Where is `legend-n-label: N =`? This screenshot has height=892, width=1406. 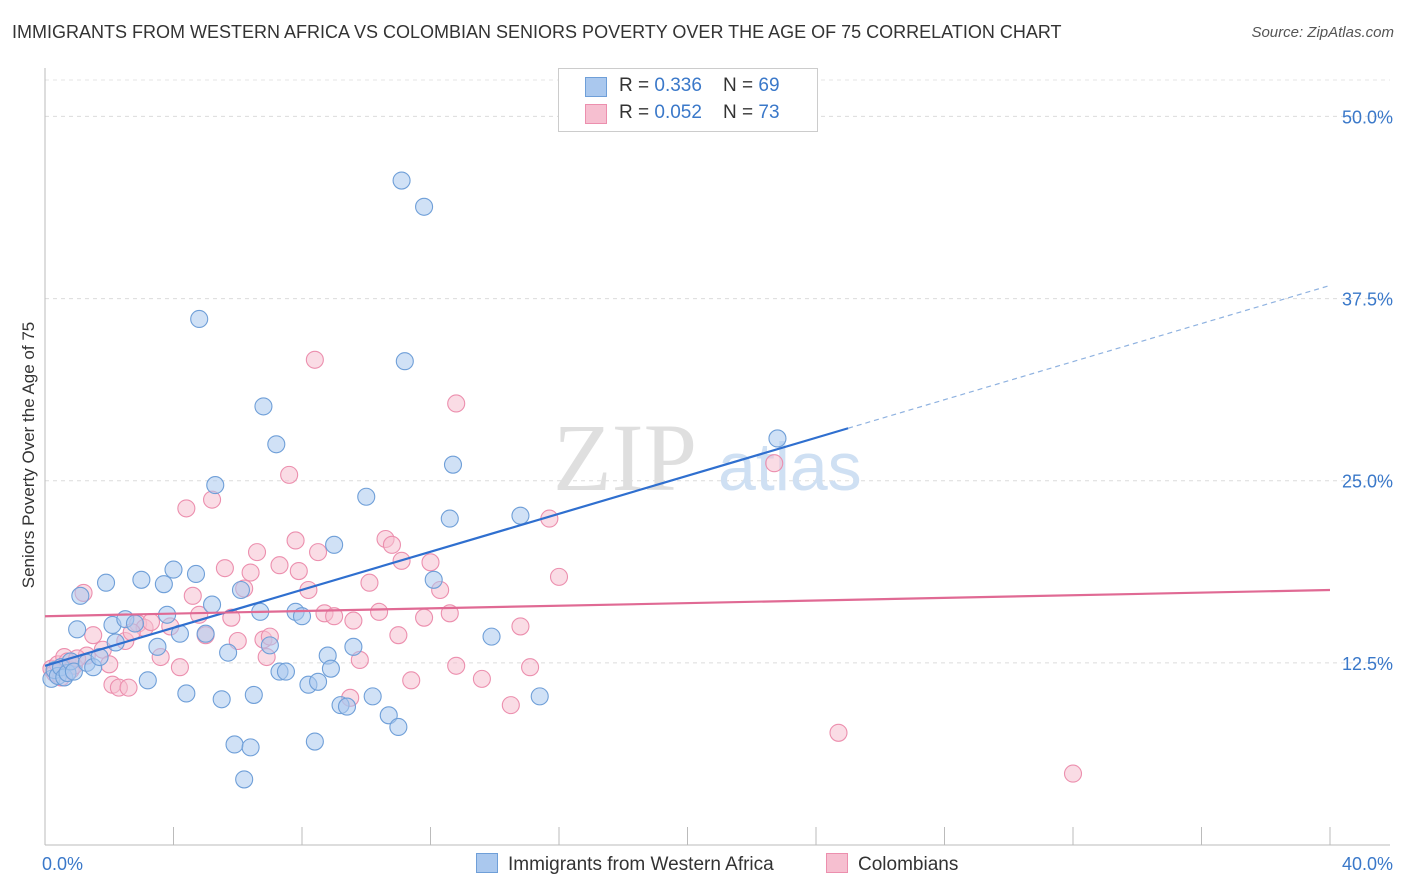 legend-n-label: N = is located at coordinates (741, 112).